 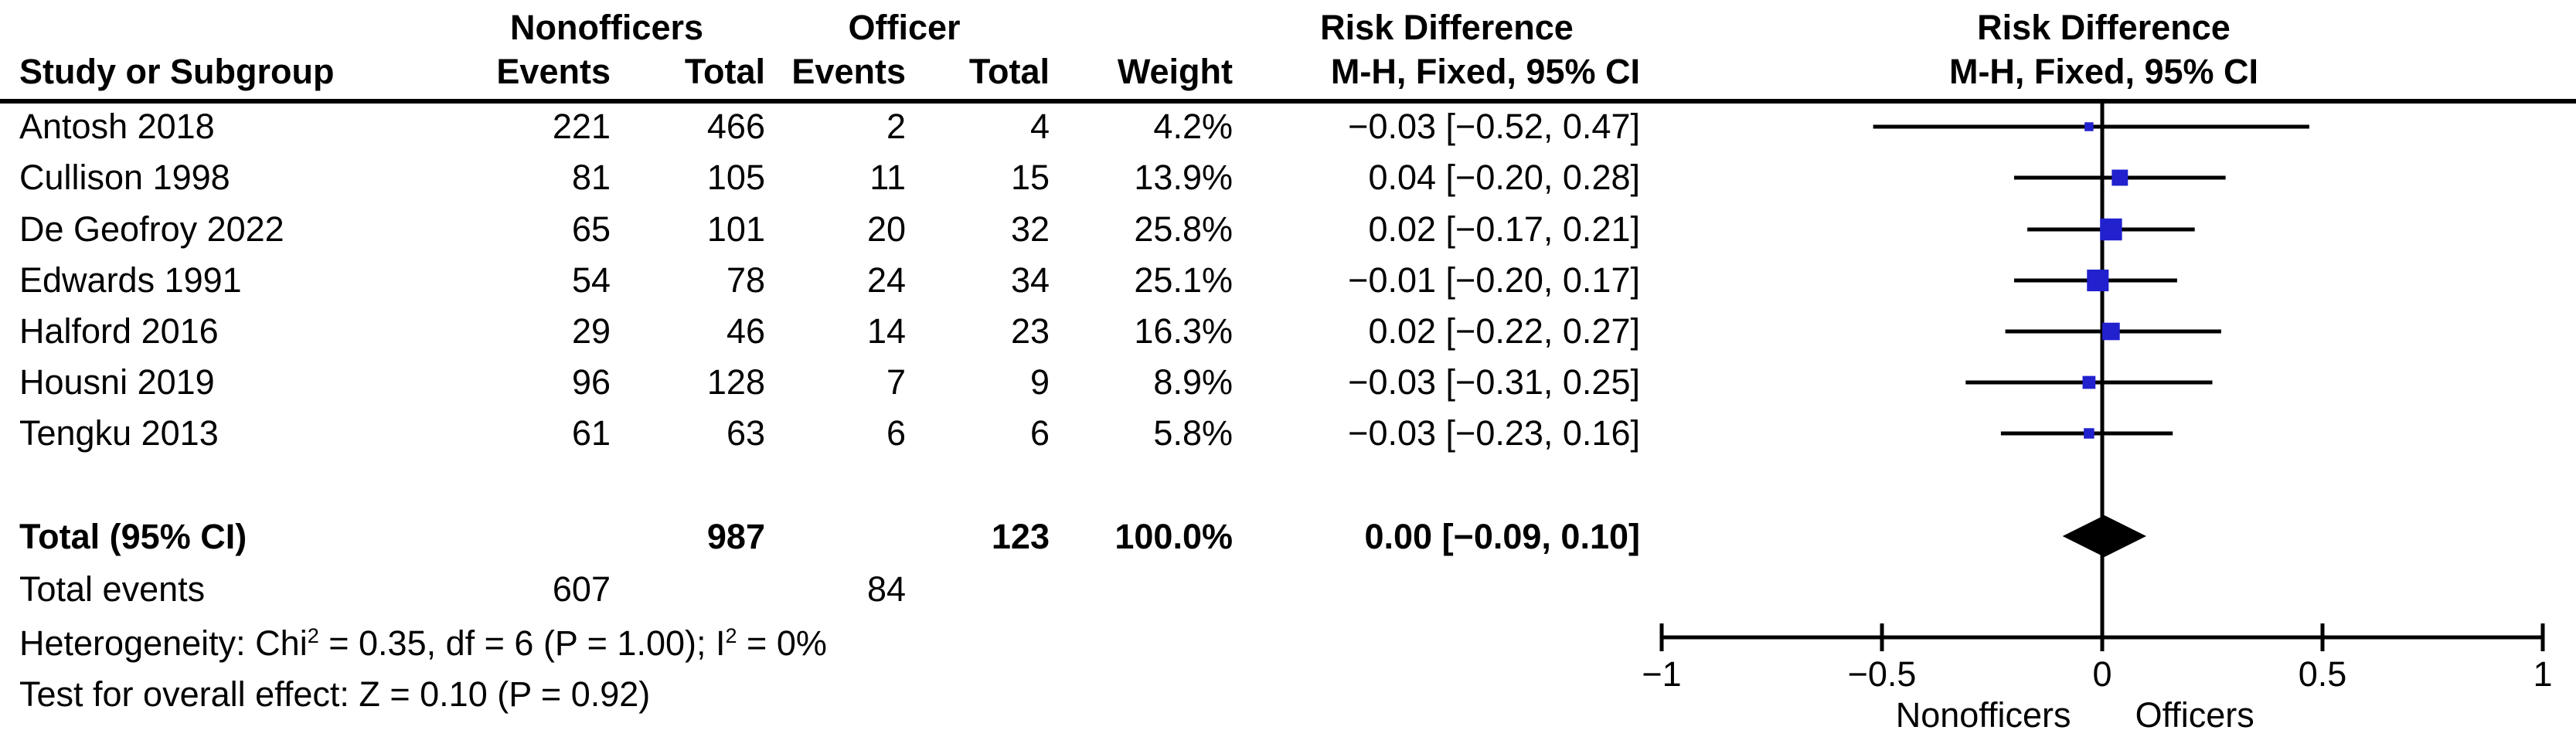 What do you see at coordinates (896, 433) in the screenshot?
I see `officer-events-cell: 6` at bounding box center [896, 433].